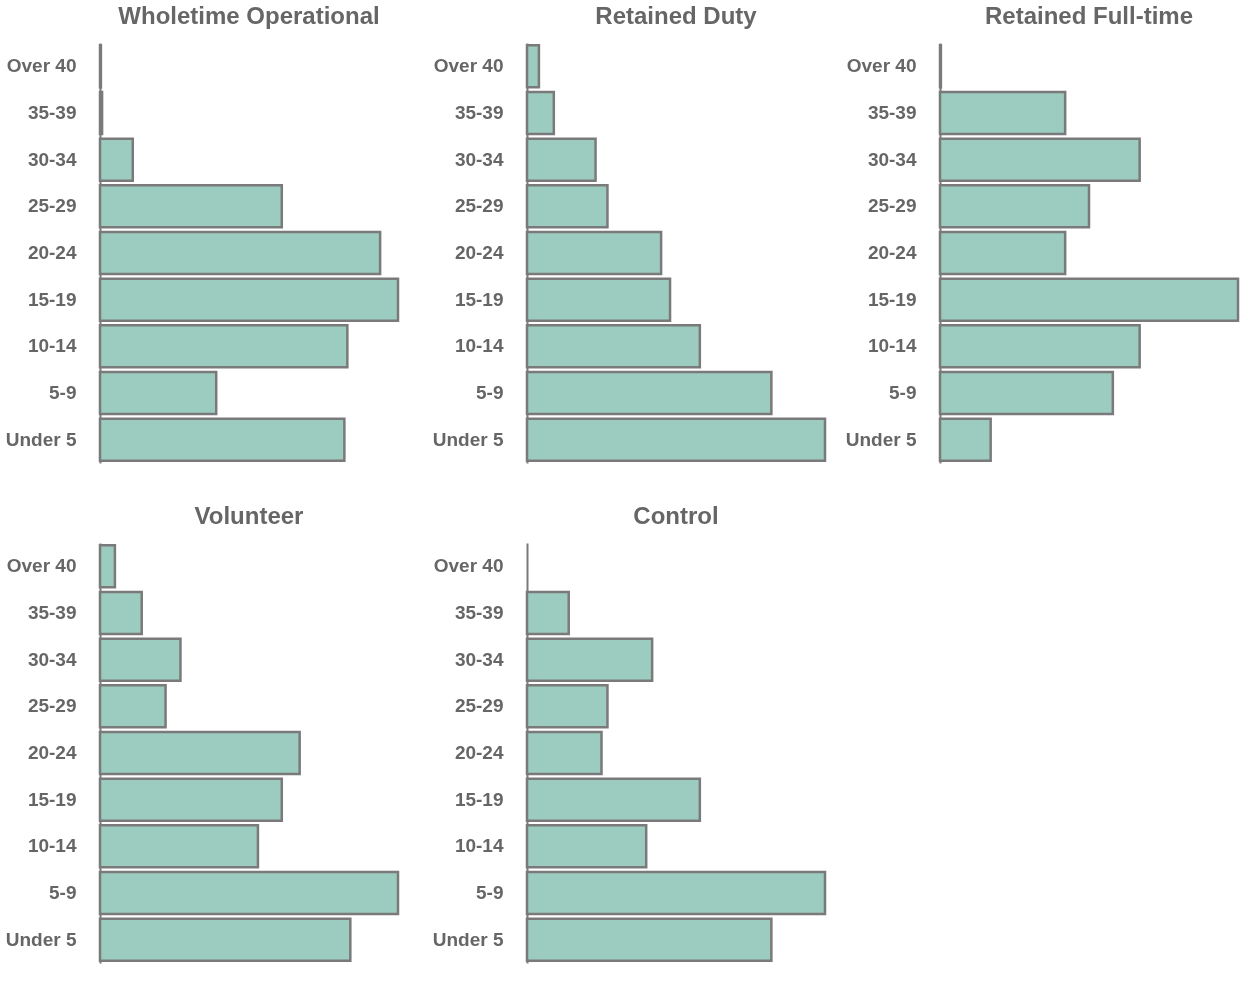 The height and width of the screenshot is (994, 1251). Describe the element at coordinates (676, 515) in the screenshot. I see `chart-title: Control` at that location.